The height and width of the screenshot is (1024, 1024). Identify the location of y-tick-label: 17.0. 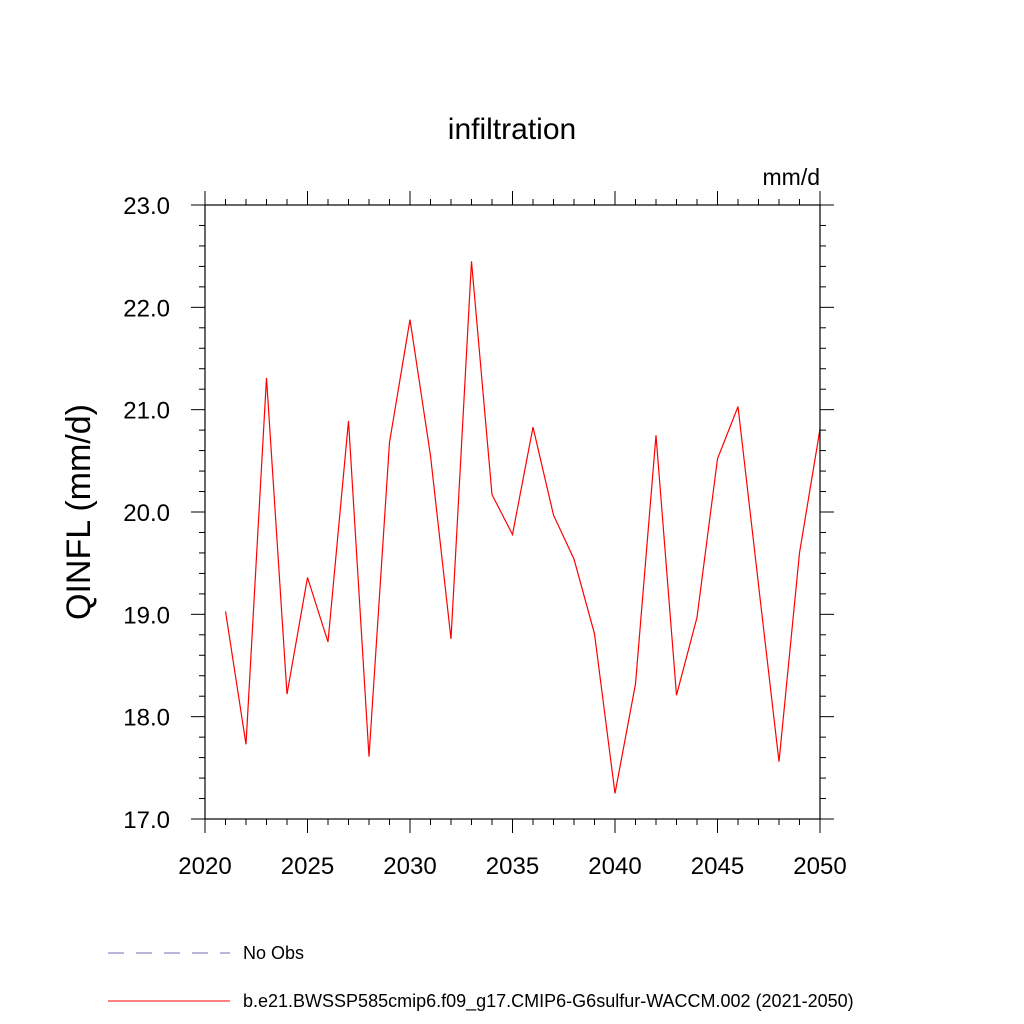
(146, 820).